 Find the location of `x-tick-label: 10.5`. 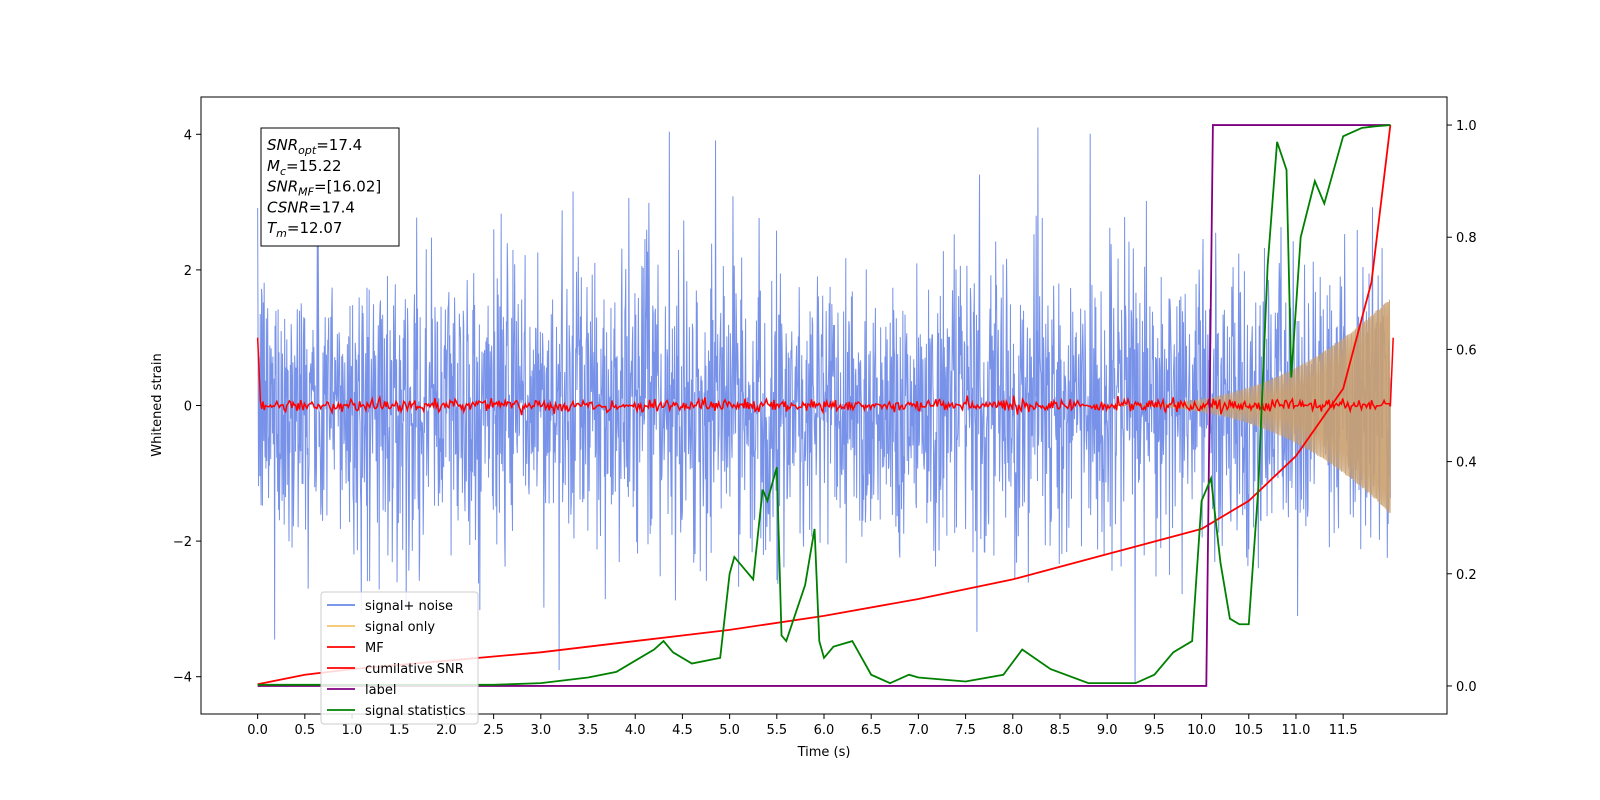

x-tick-label: 10.5 is located at coordinates (1248, 730).